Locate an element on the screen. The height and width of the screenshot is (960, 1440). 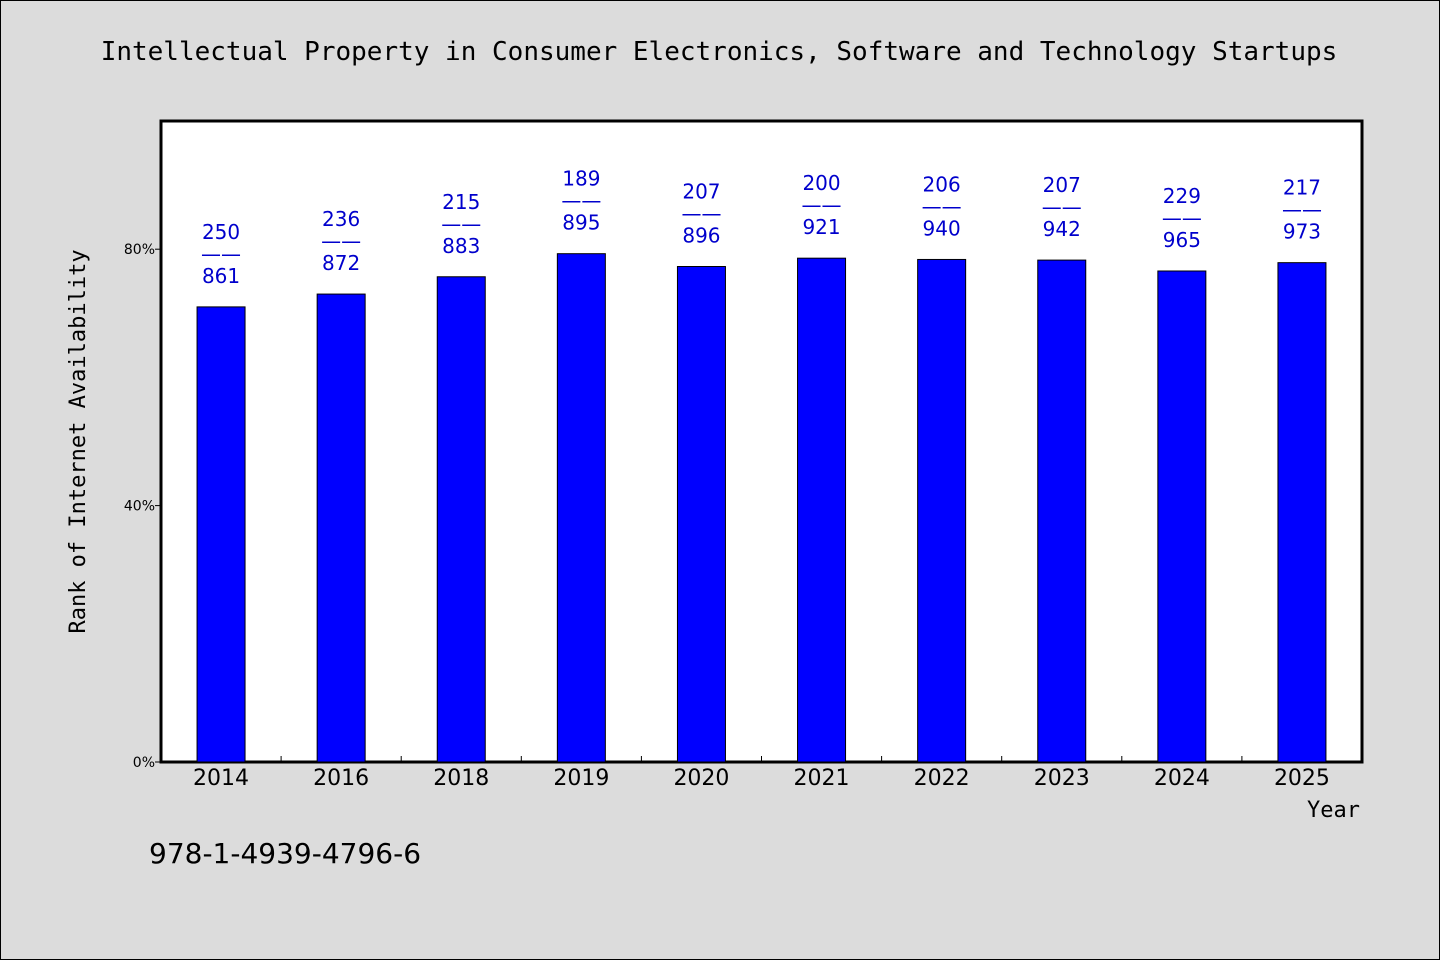
x-tick-label-2014: 2014 is located at coordinates (221, 778).